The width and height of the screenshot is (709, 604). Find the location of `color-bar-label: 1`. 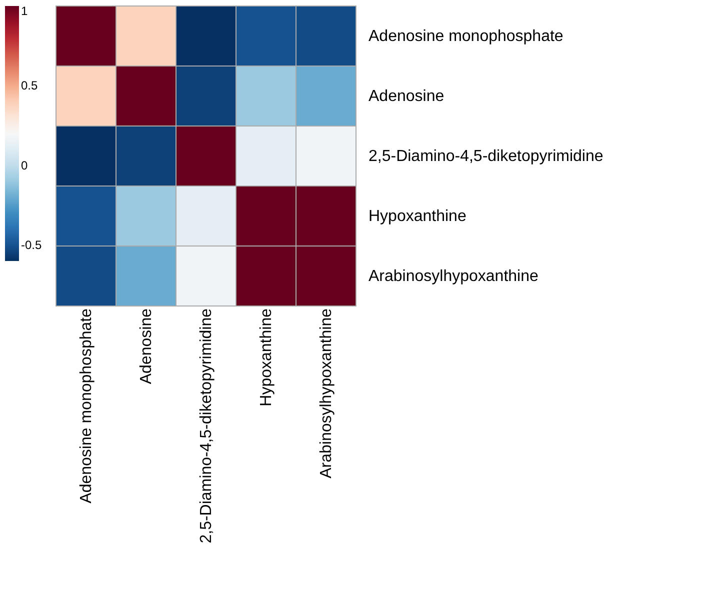

color-bar-label: 1 is located at coordinates (24, 11).